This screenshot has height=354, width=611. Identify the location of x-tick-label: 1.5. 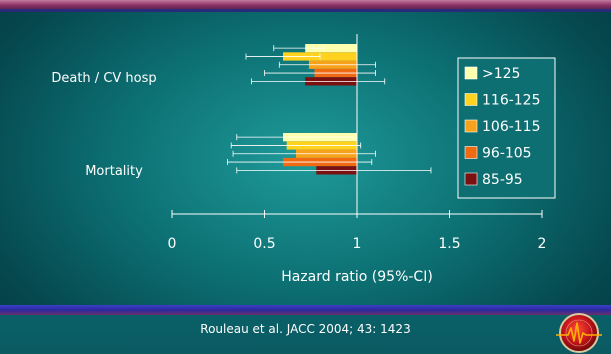
(449, 244).